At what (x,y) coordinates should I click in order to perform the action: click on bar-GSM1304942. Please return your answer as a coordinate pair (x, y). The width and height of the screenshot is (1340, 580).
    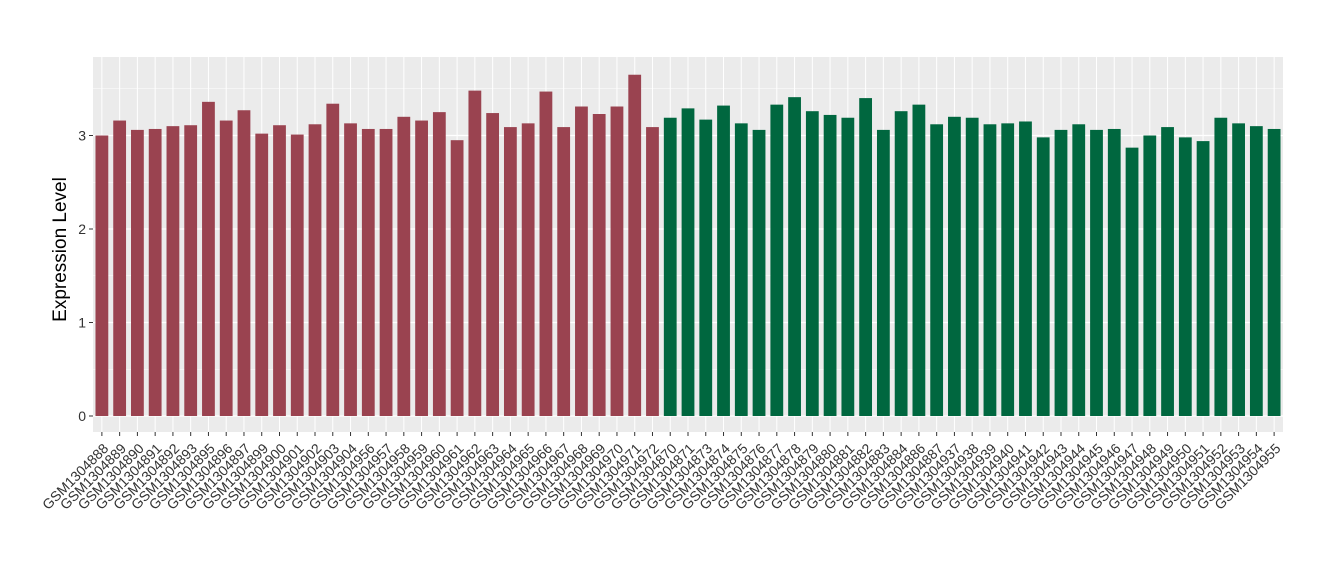
    Looking at the image, I should click on (1043, 276).